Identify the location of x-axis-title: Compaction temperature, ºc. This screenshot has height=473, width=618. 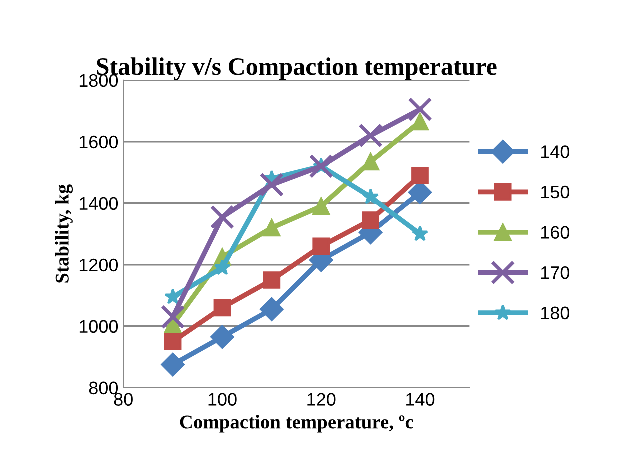
(297, 424).